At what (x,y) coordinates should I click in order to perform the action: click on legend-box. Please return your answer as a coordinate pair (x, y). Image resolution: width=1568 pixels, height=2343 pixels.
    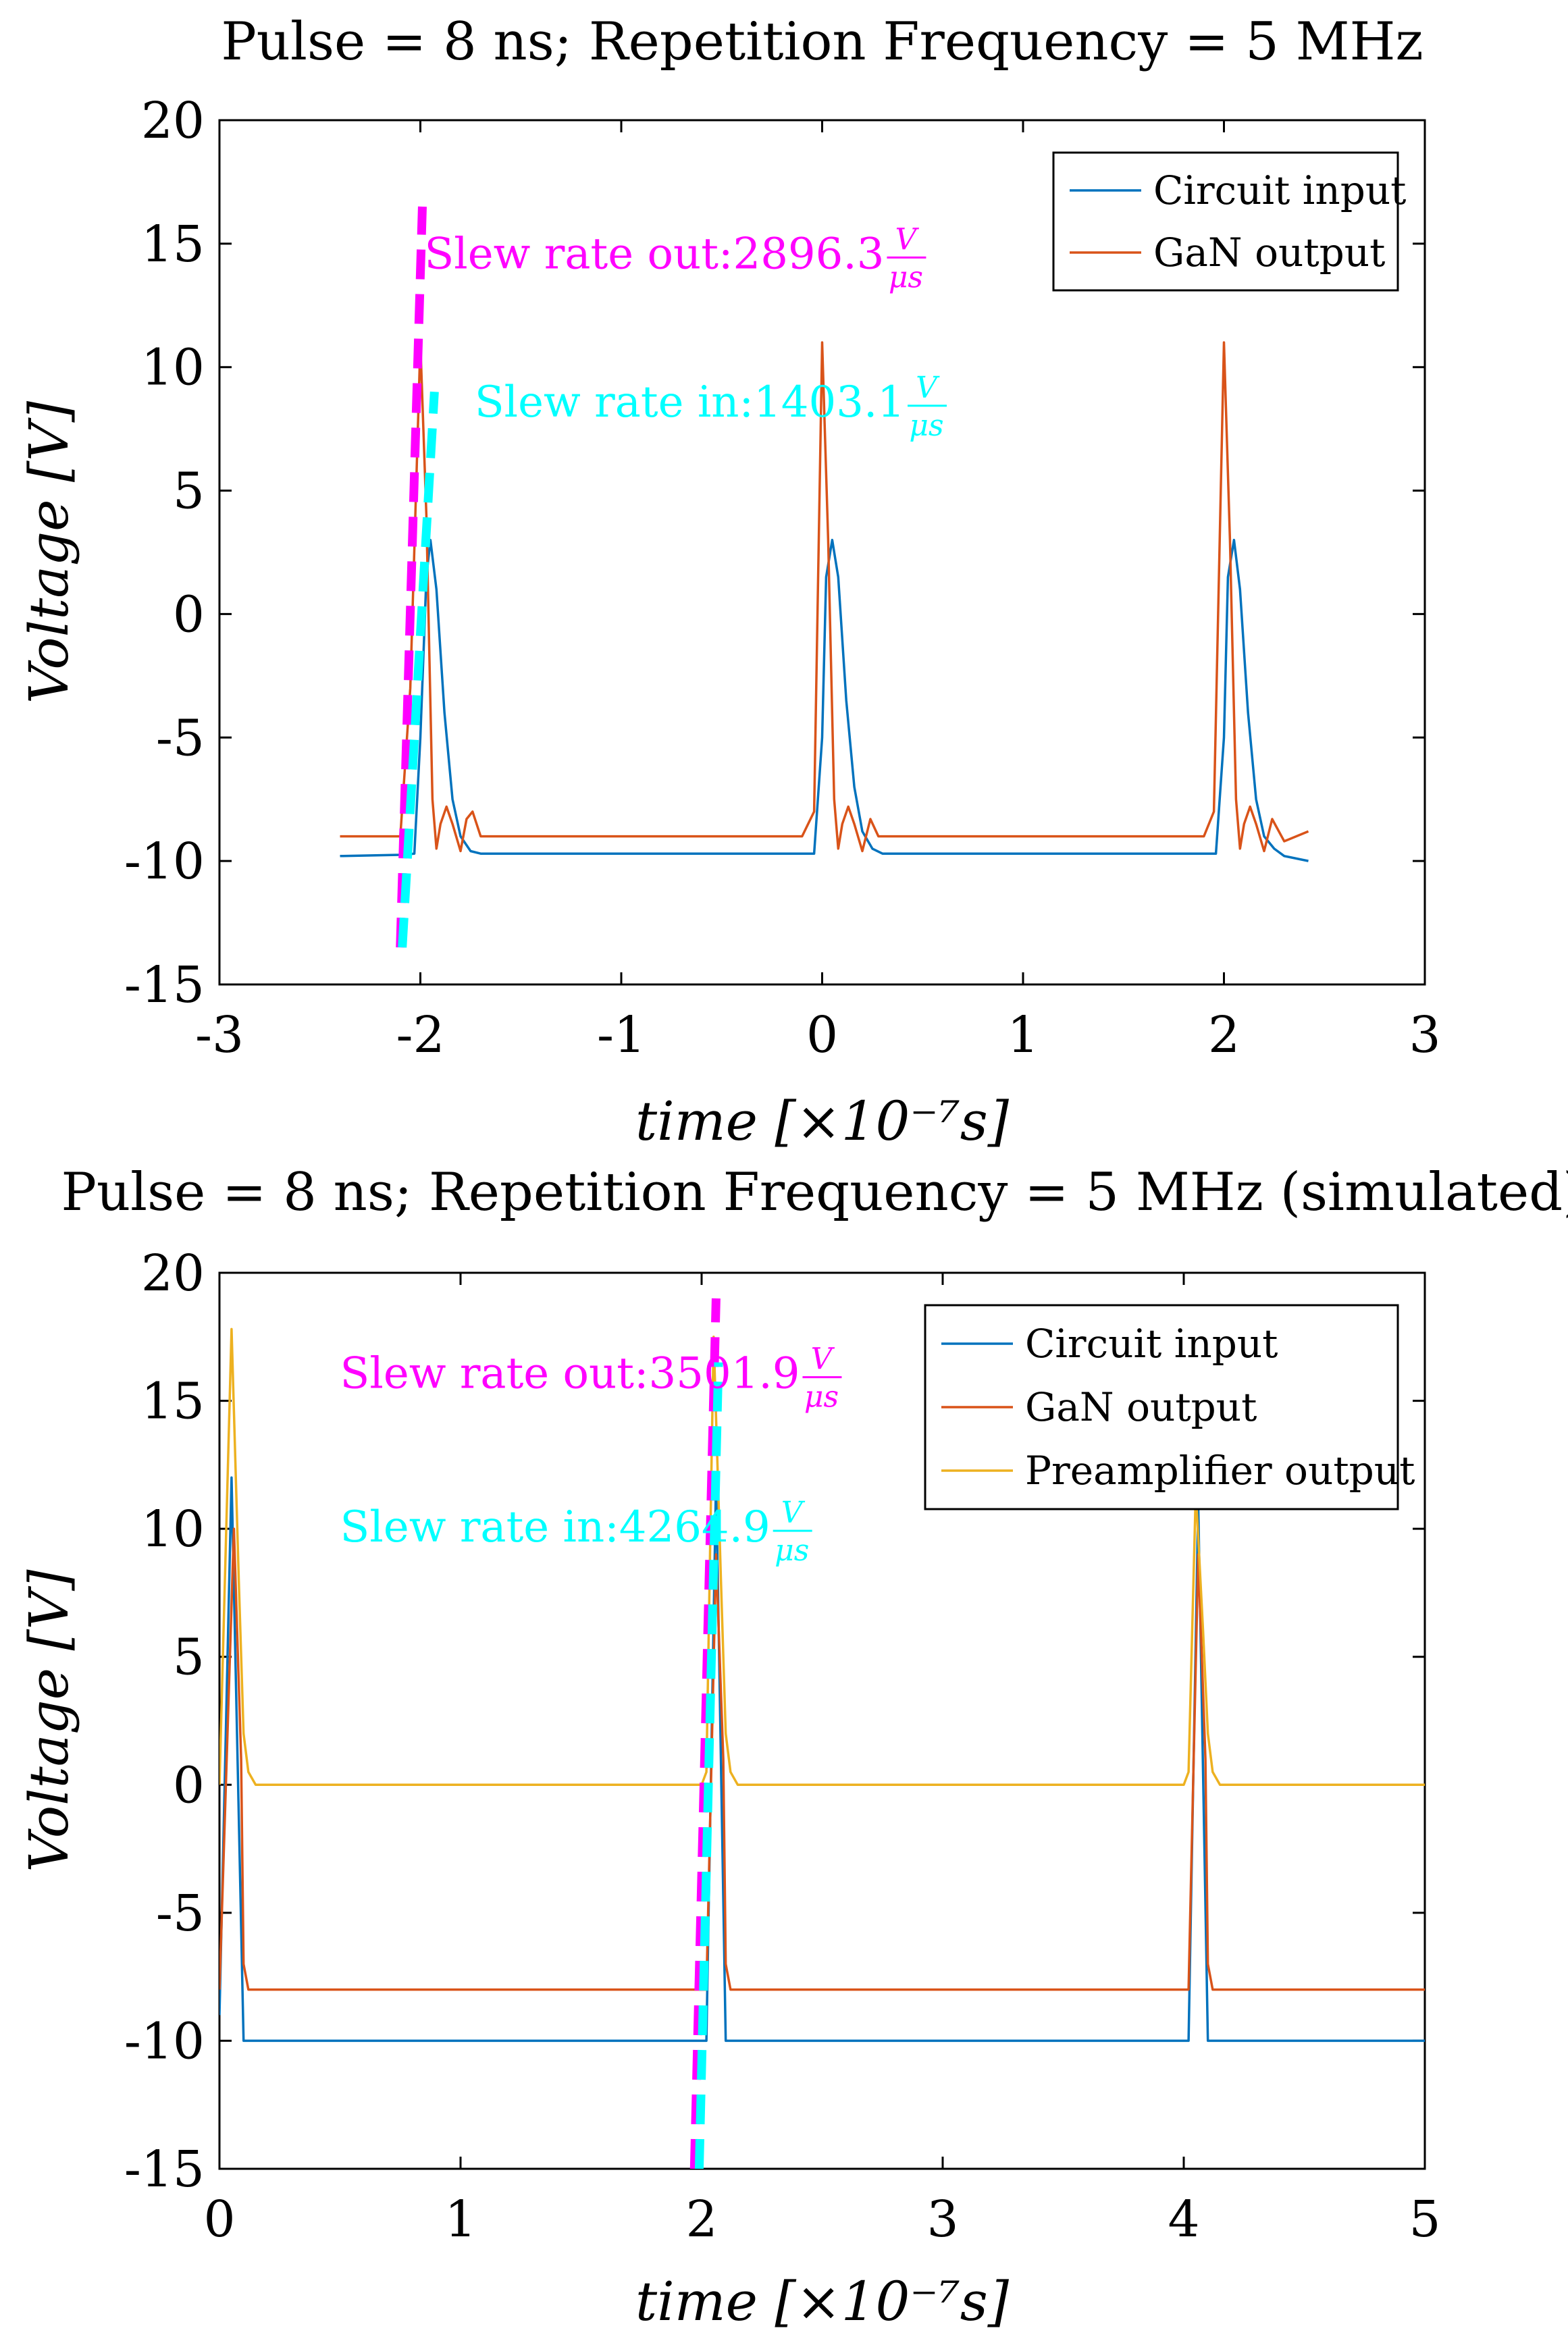
    Looking at the image, I should click on (1225, 221).